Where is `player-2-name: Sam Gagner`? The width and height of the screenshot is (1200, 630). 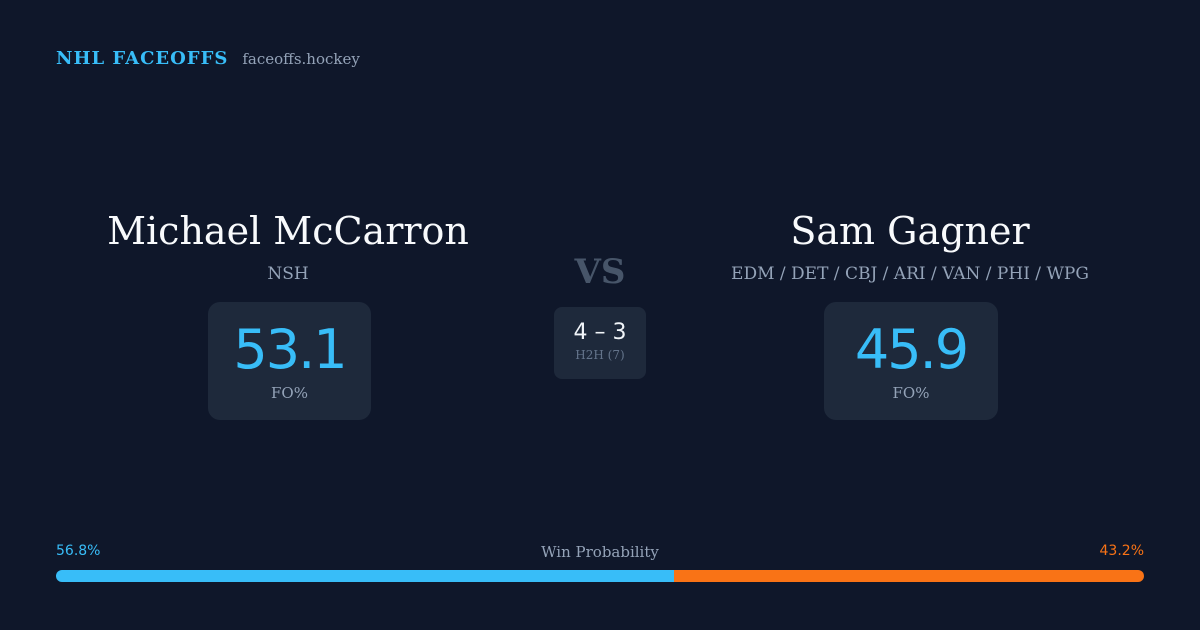
player-2-name: Sam Gagner is located at coordinates (910, 231).